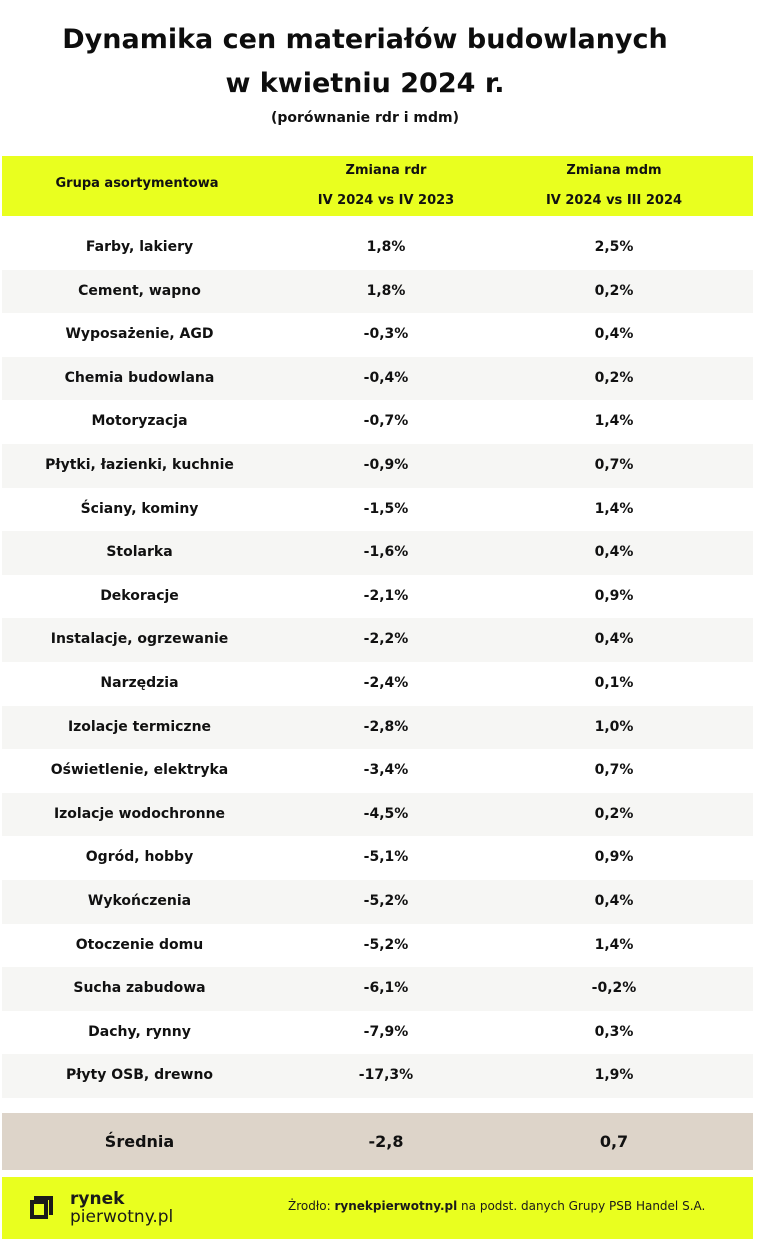  I want to click on row-group-name: Ściany, kominy, so click(139, 508).